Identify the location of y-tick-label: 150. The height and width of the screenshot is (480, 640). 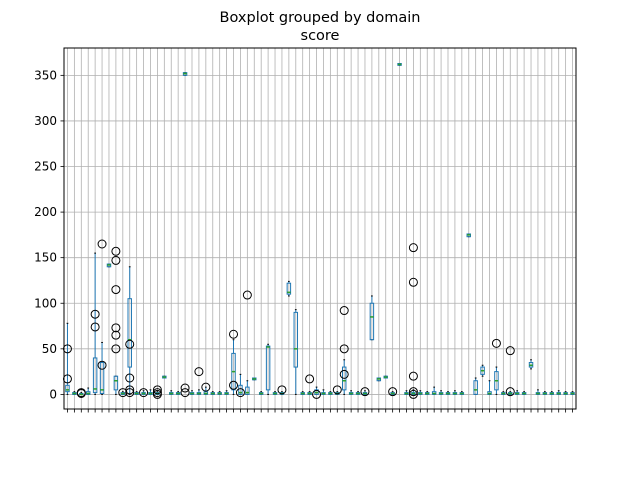
(45, 258).